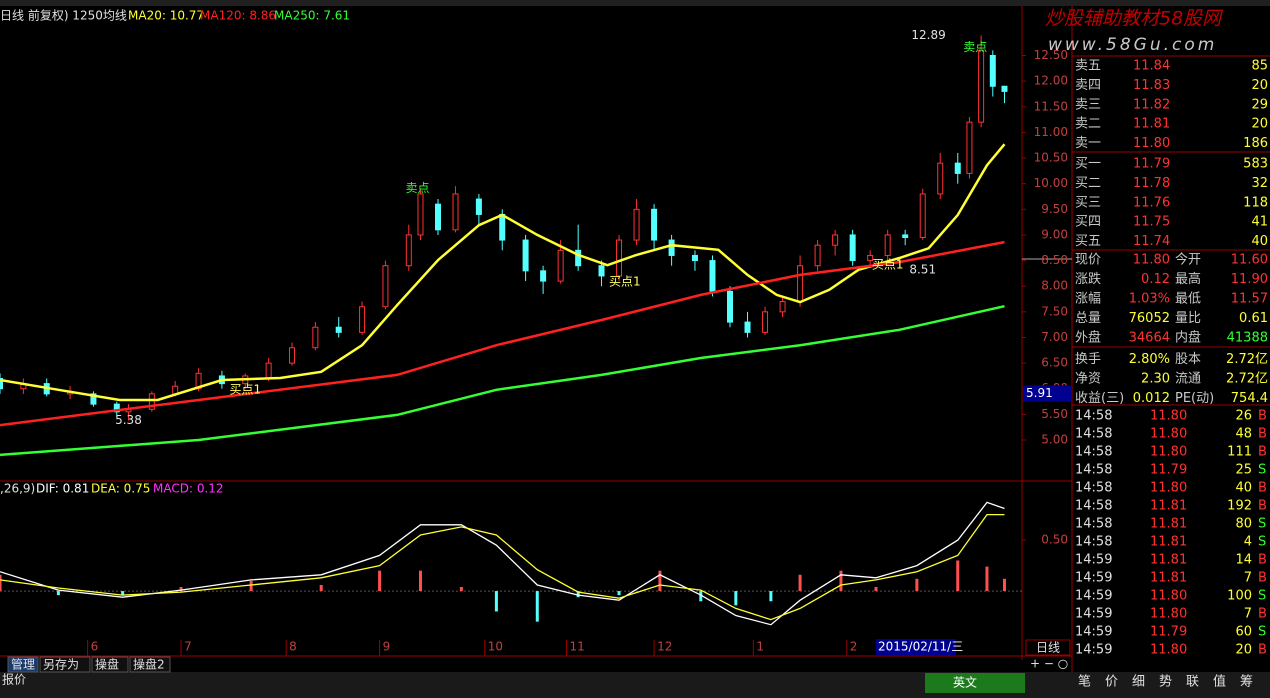  I want to click on tab-label: 管理, so click(23, 664).